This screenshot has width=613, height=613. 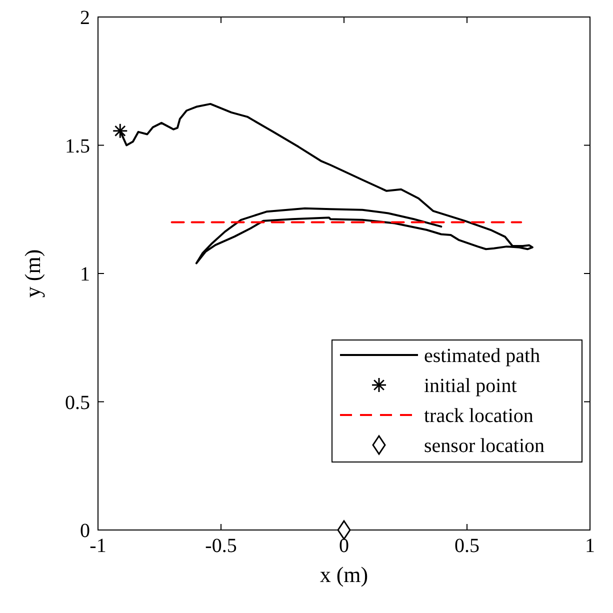 What do you see at coordinates (344, 574) in the screenshot?
I see `x-axis-title: x (m)` at bounding box center [344, 574].